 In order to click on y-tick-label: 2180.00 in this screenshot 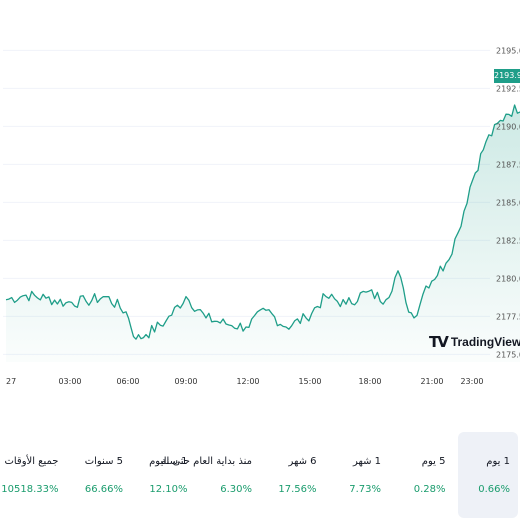, I will do `click(508, 278)`.